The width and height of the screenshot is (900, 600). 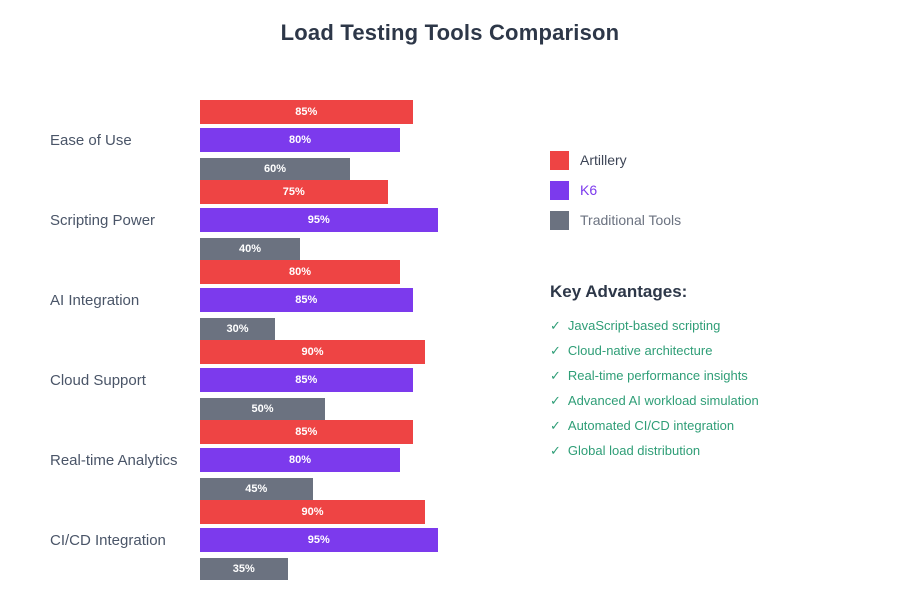 I want to click on bar-traditional-tools: 40%, so click(x=250, y=249).